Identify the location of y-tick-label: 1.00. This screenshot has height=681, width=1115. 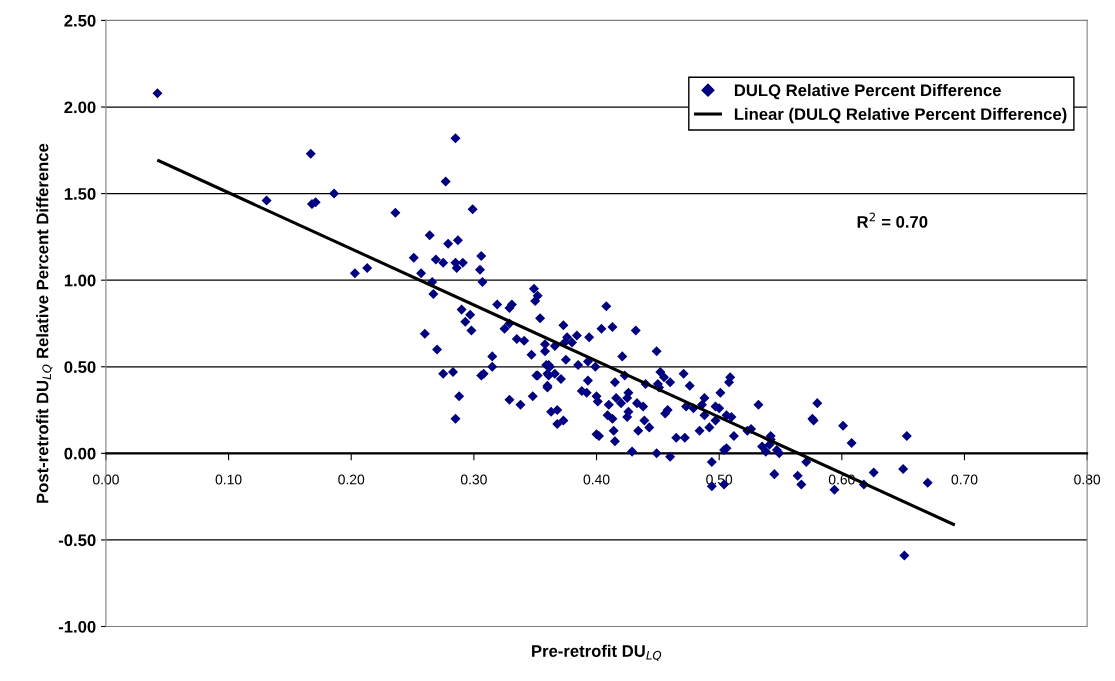
(80, 280).